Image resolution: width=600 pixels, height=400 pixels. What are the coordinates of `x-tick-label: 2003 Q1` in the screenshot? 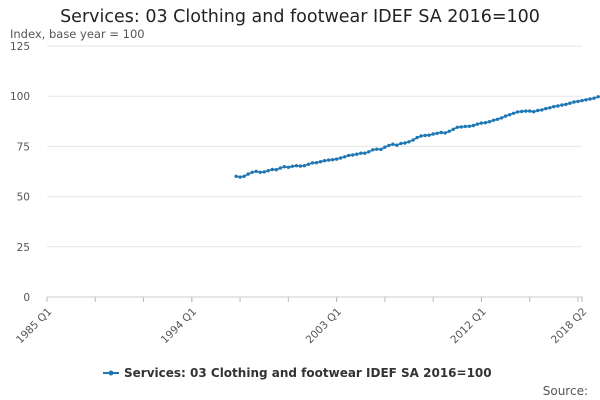 It's located at (324, 326).